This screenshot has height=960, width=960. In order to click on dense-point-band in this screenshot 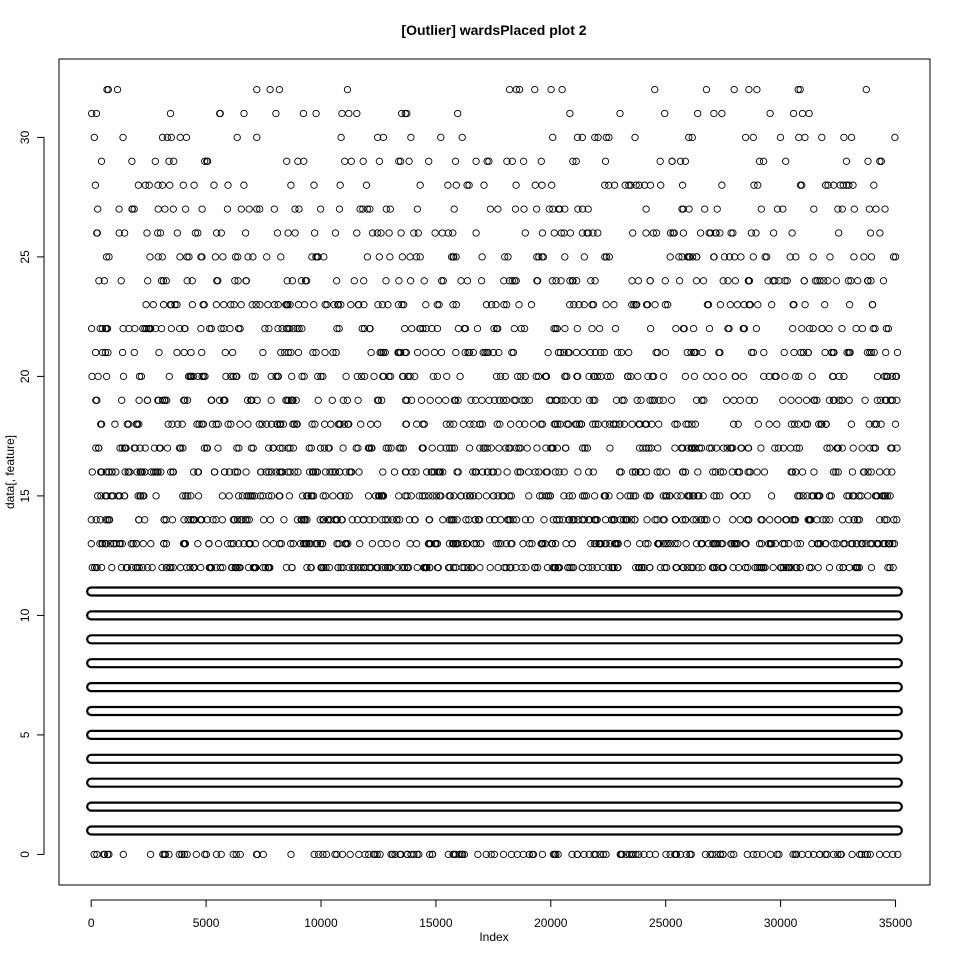, I will do `click(494, 830)`.